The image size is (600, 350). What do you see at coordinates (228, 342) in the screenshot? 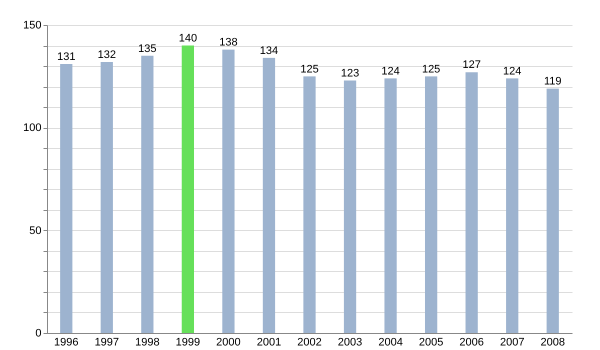
I see `x-tick-label: 2000` at bounding box center [228, 342].